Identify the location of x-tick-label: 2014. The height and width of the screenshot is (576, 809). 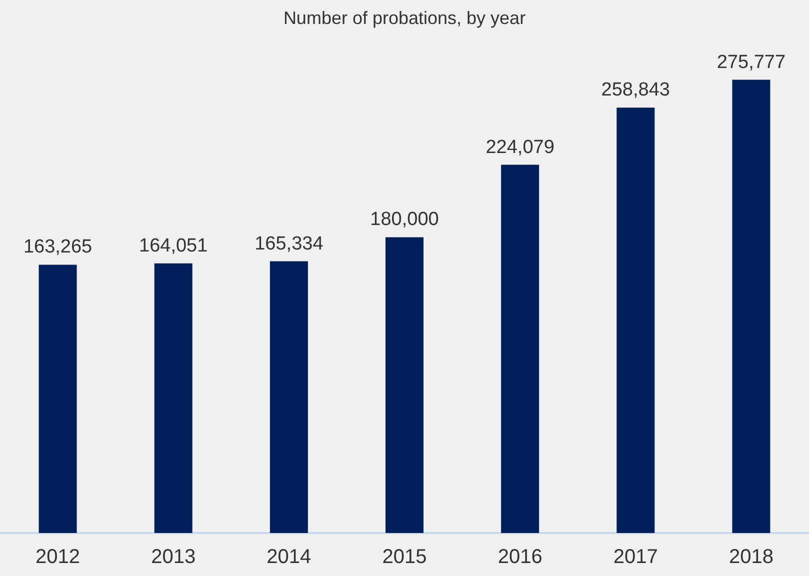
(289, 557).